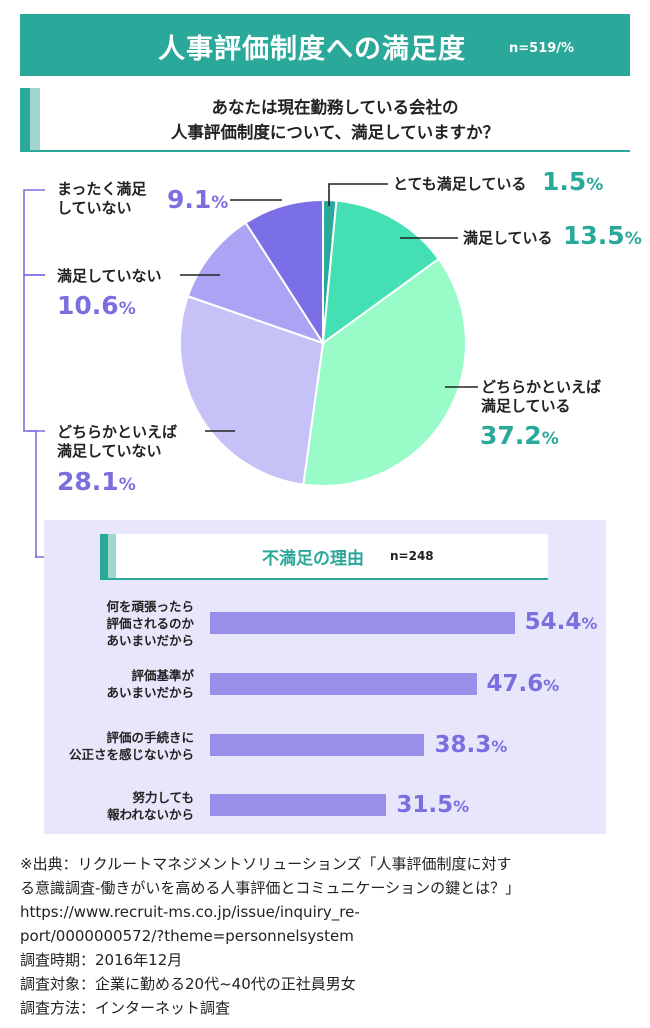  Describe the element at coordinates (508, 238) in the screenshot. I see `label-satisfied: 満足している` at that location.